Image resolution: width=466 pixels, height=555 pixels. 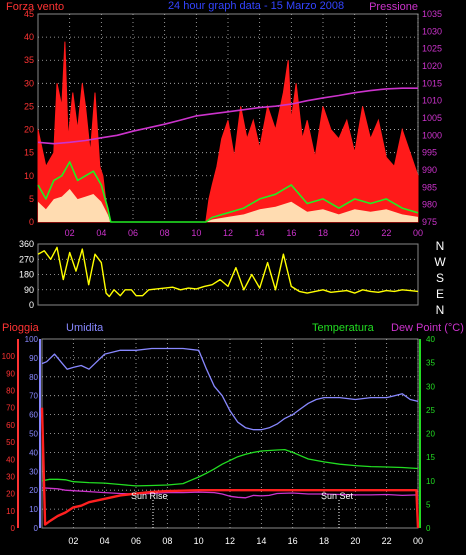 I want to click on top-x-tick-label: 10, so click(x=196, y=233).